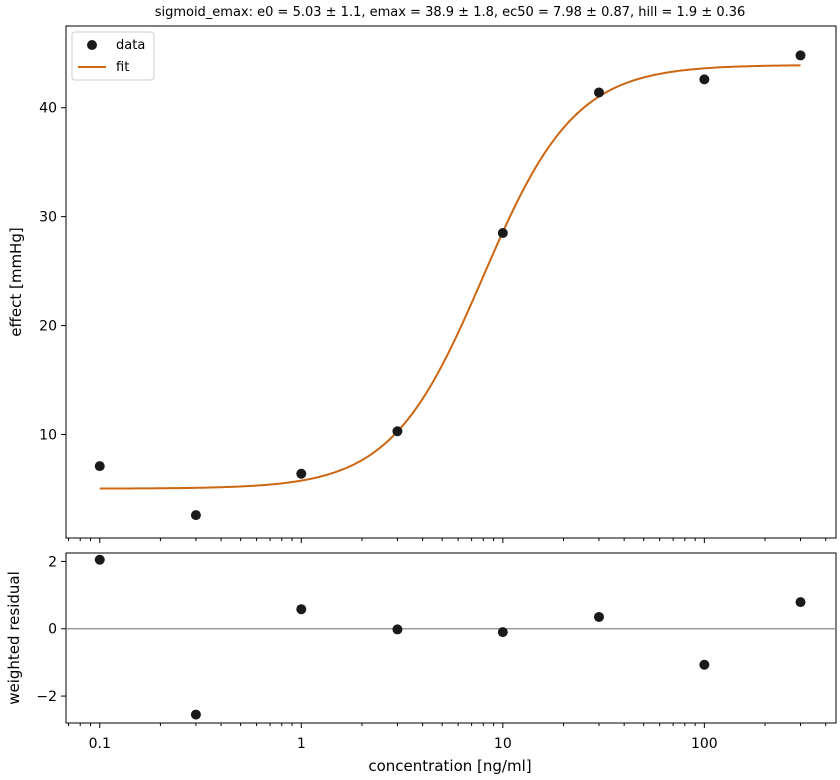  Describe the element at coordinates (14, 638) in the screenshot. I see `residual-y-axis-label: weighted residual` at that location.